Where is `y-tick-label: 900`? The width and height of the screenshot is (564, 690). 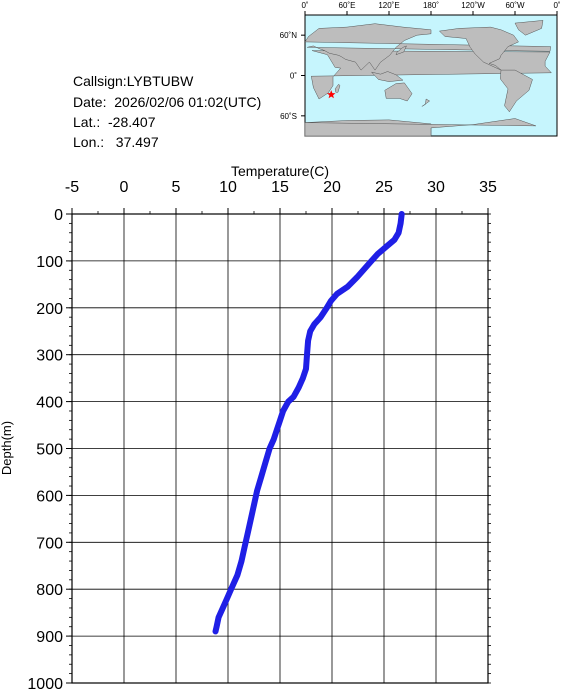
y-tick-label: 900 is located at coordinates (49, 637).